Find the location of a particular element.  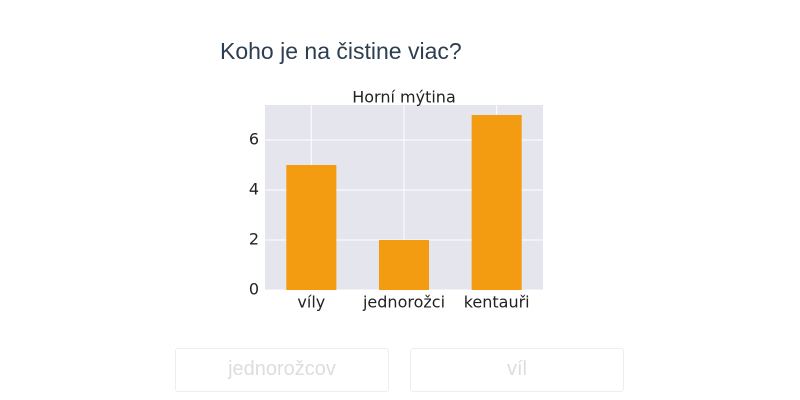

y-tick-label: 6 is located at coordinates (254, 139).